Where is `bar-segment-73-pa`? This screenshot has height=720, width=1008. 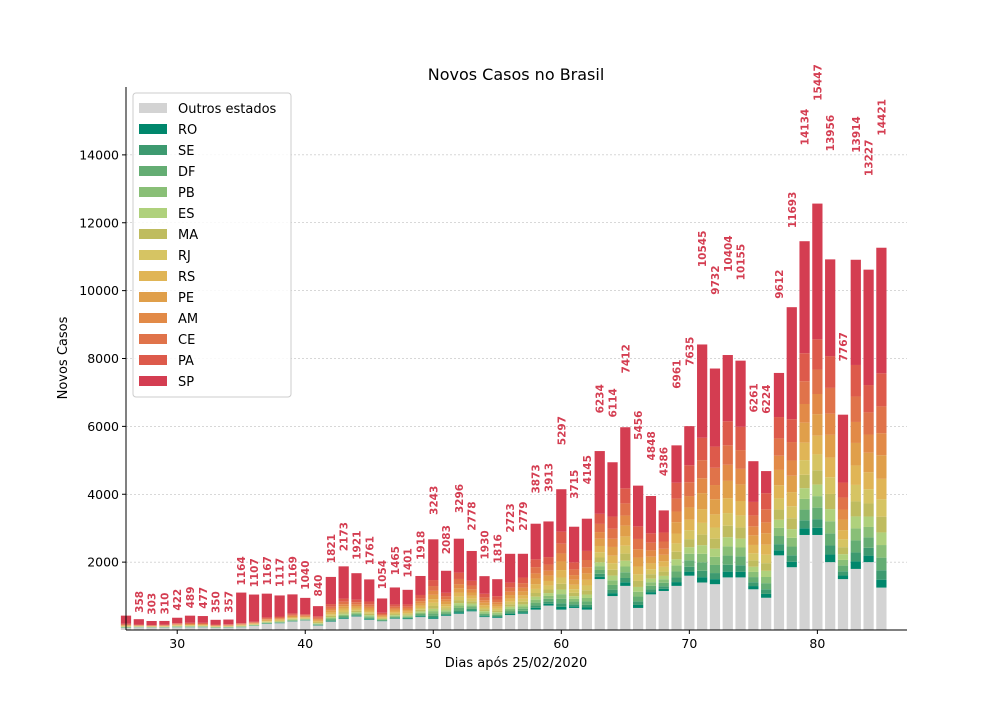
bar-segment-73-pa is located at coordinates (727, 433).